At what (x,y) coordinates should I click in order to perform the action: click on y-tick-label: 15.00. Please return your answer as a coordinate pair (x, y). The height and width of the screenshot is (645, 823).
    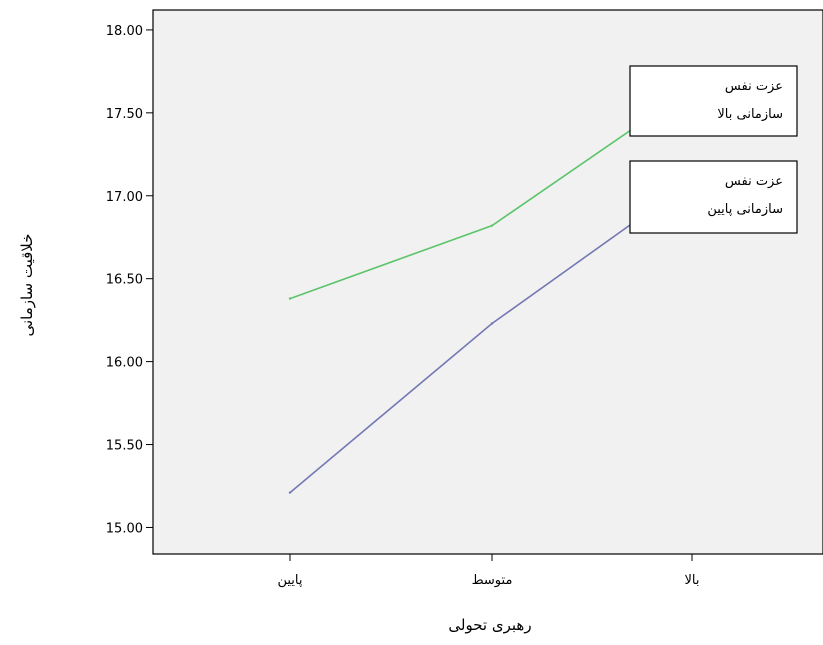
    Looking at the image, I should click on (124, 528).